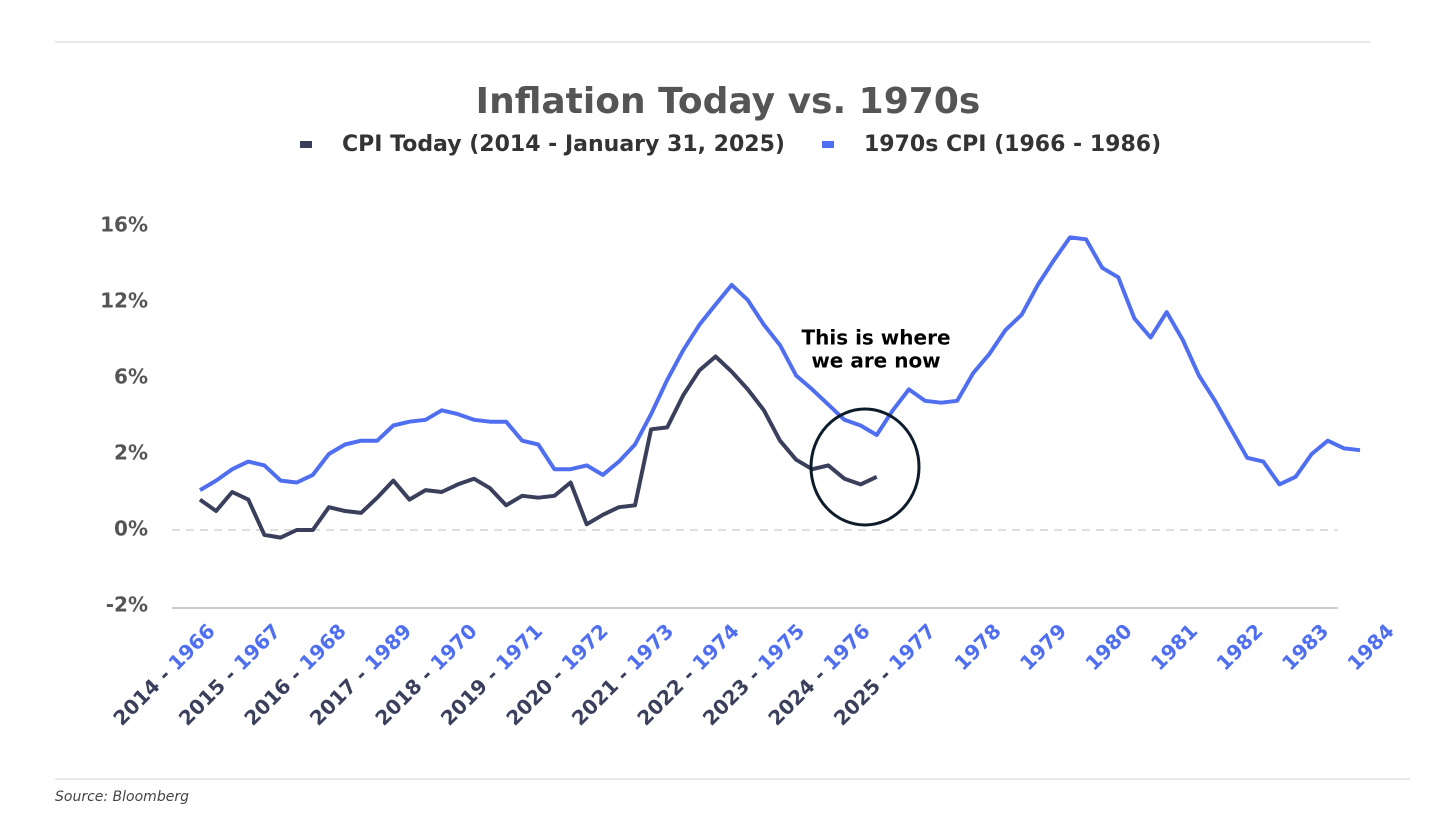 The width and height of the screenshot is (1456, 819). I want to click on x-tick-label: 1980, so click(1108, 646).